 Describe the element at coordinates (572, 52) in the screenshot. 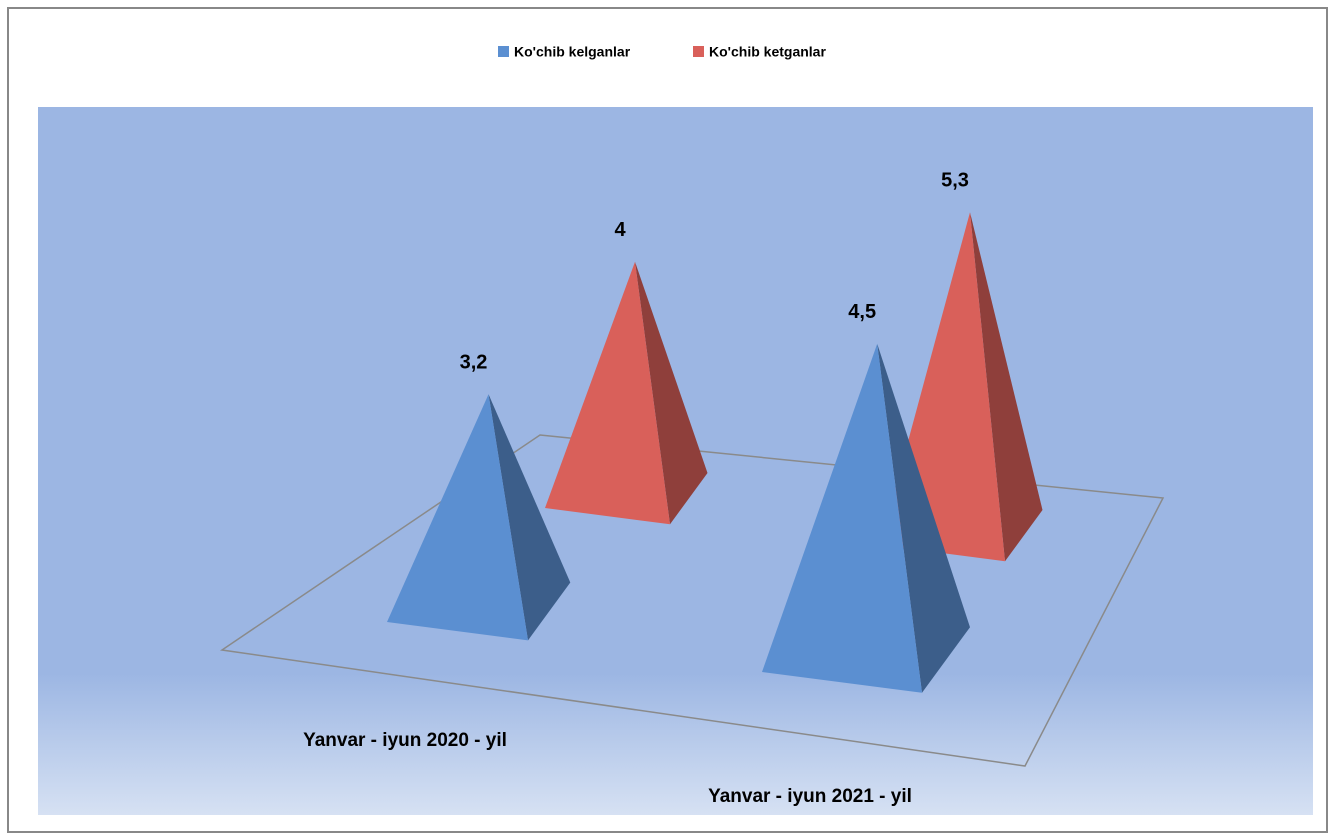

I see `legend-label: Ko'chib kelganlar` at that location.